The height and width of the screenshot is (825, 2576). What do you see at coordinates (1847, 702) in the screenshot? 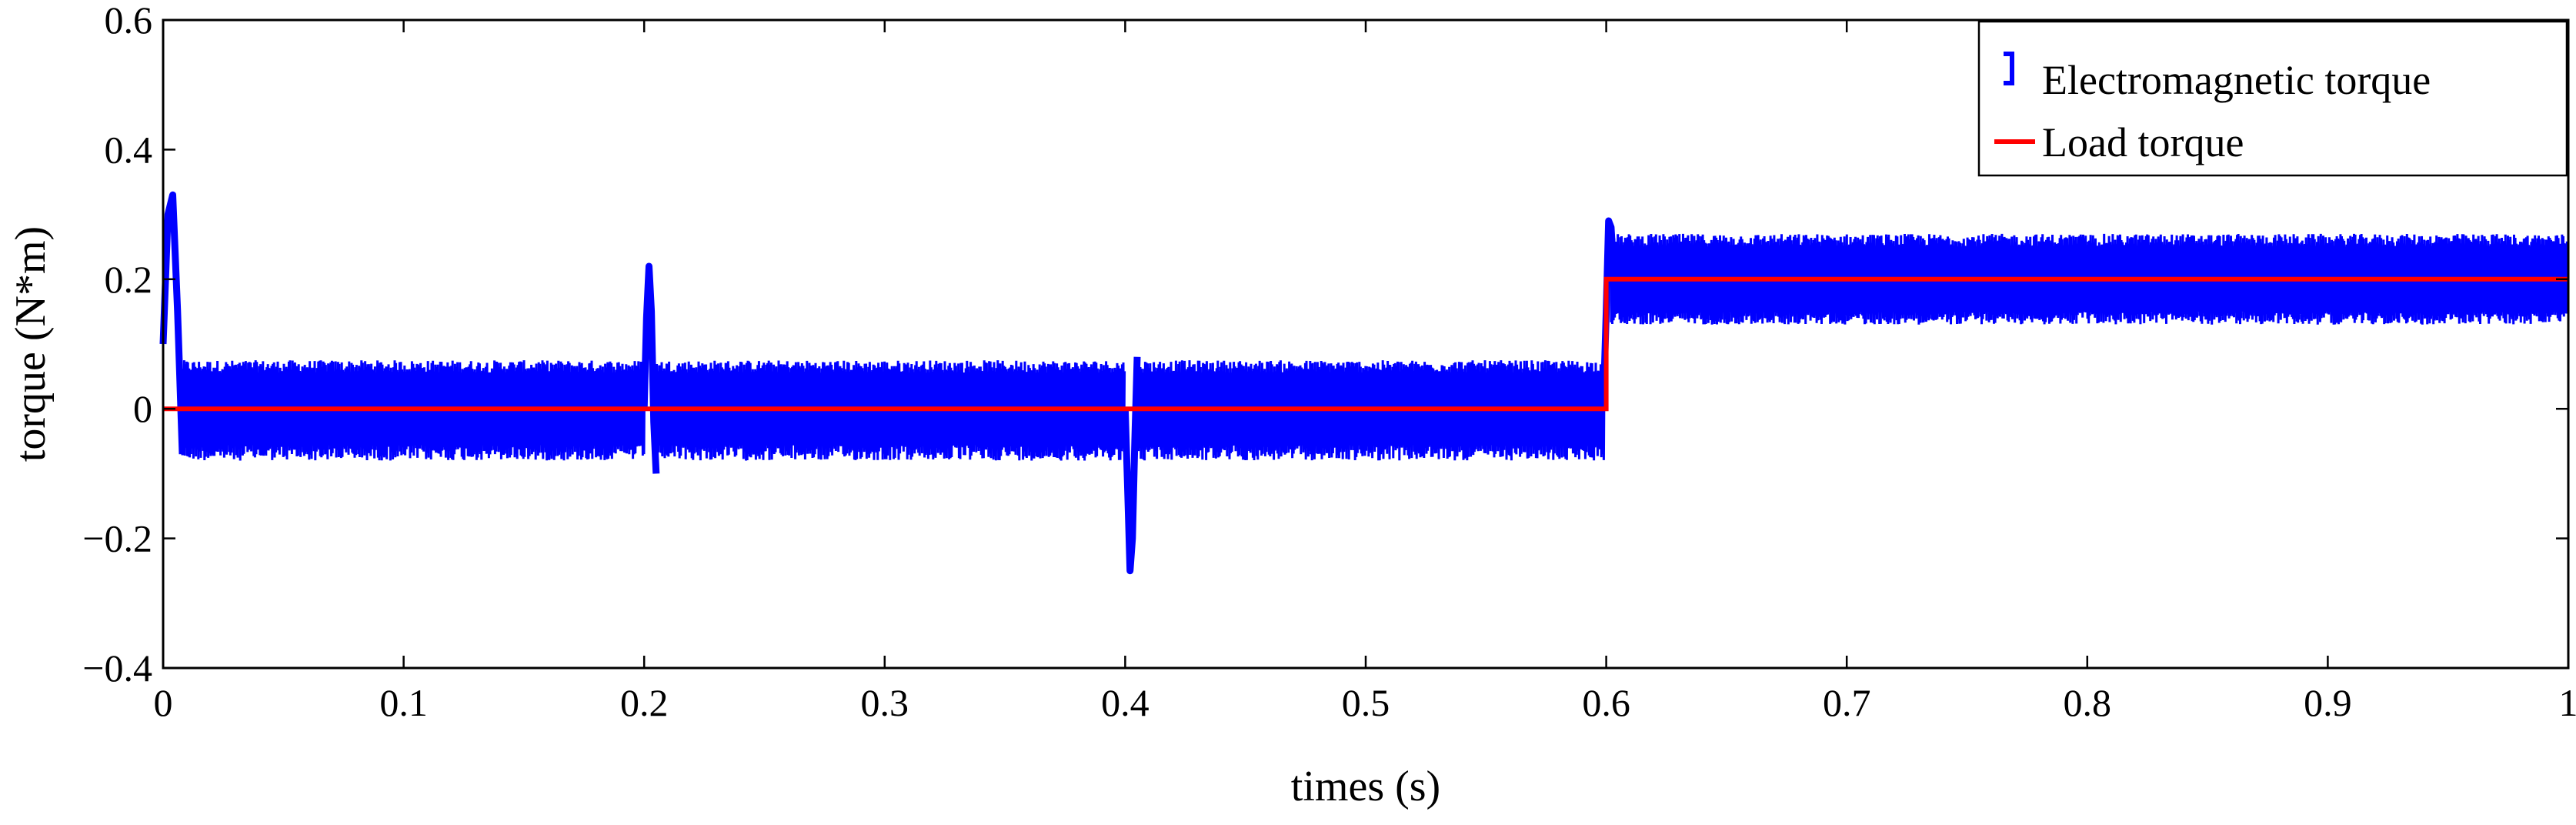
I see `x-tick-label: 0.7` at bounding box center [1847, 702].